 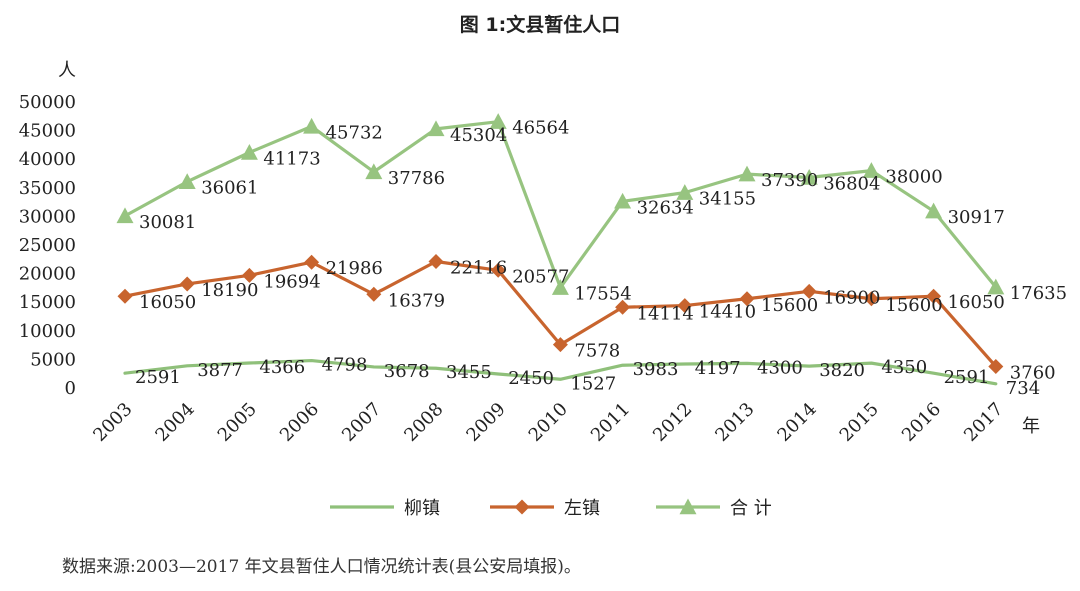 I want to click on y-tick-label: 15000, so click(x=47, y=302).